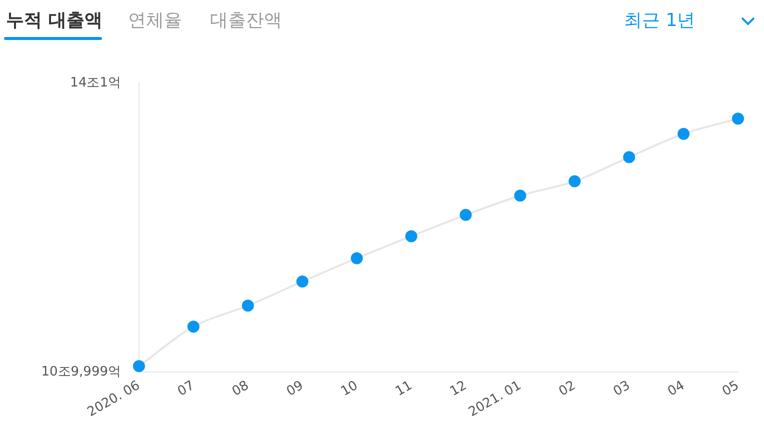 The width and height of the screenshot is (764, 426). Describe the element at coordinates (54, 20) in the screenshot. I see `chart-title: 누적 대출액` at that location.